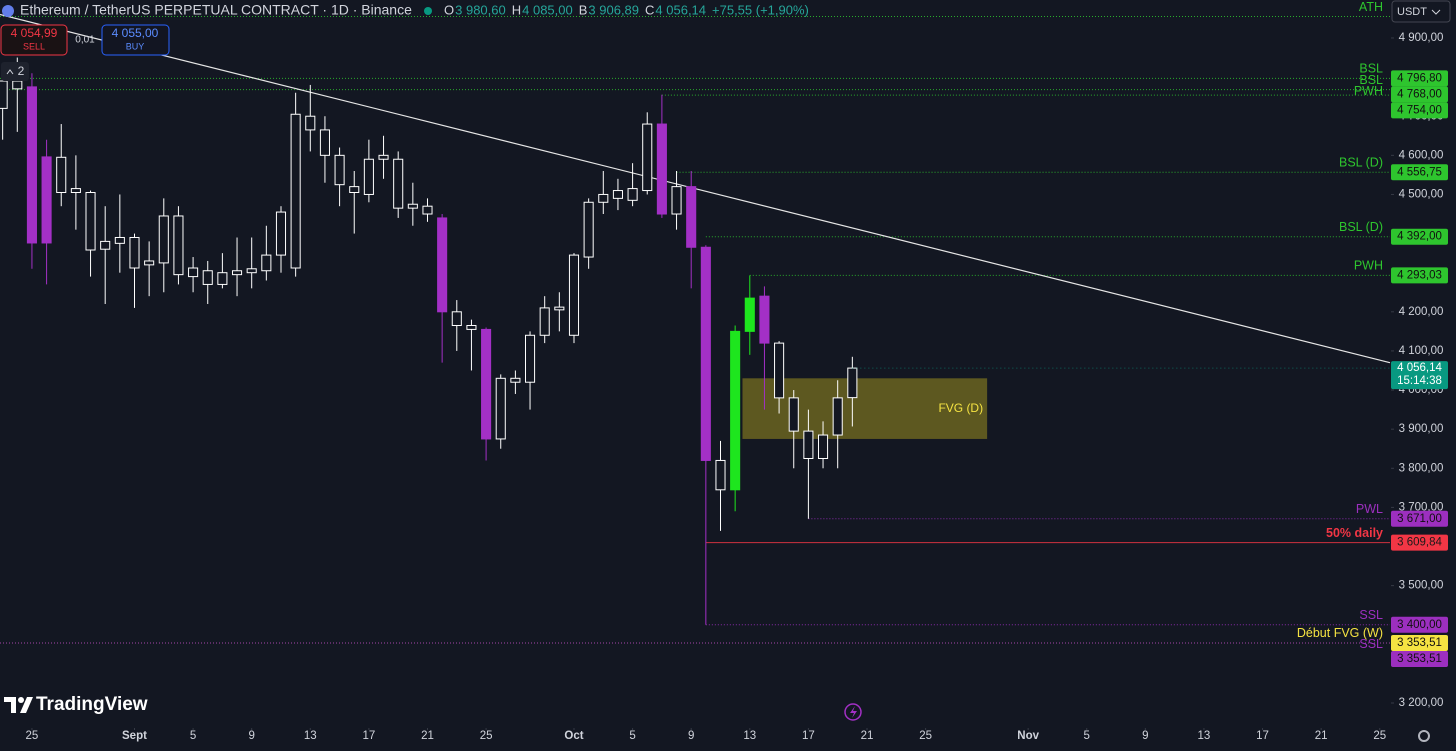  I want to click on y-tick-label: 4 500,00, so click(1421, 194).